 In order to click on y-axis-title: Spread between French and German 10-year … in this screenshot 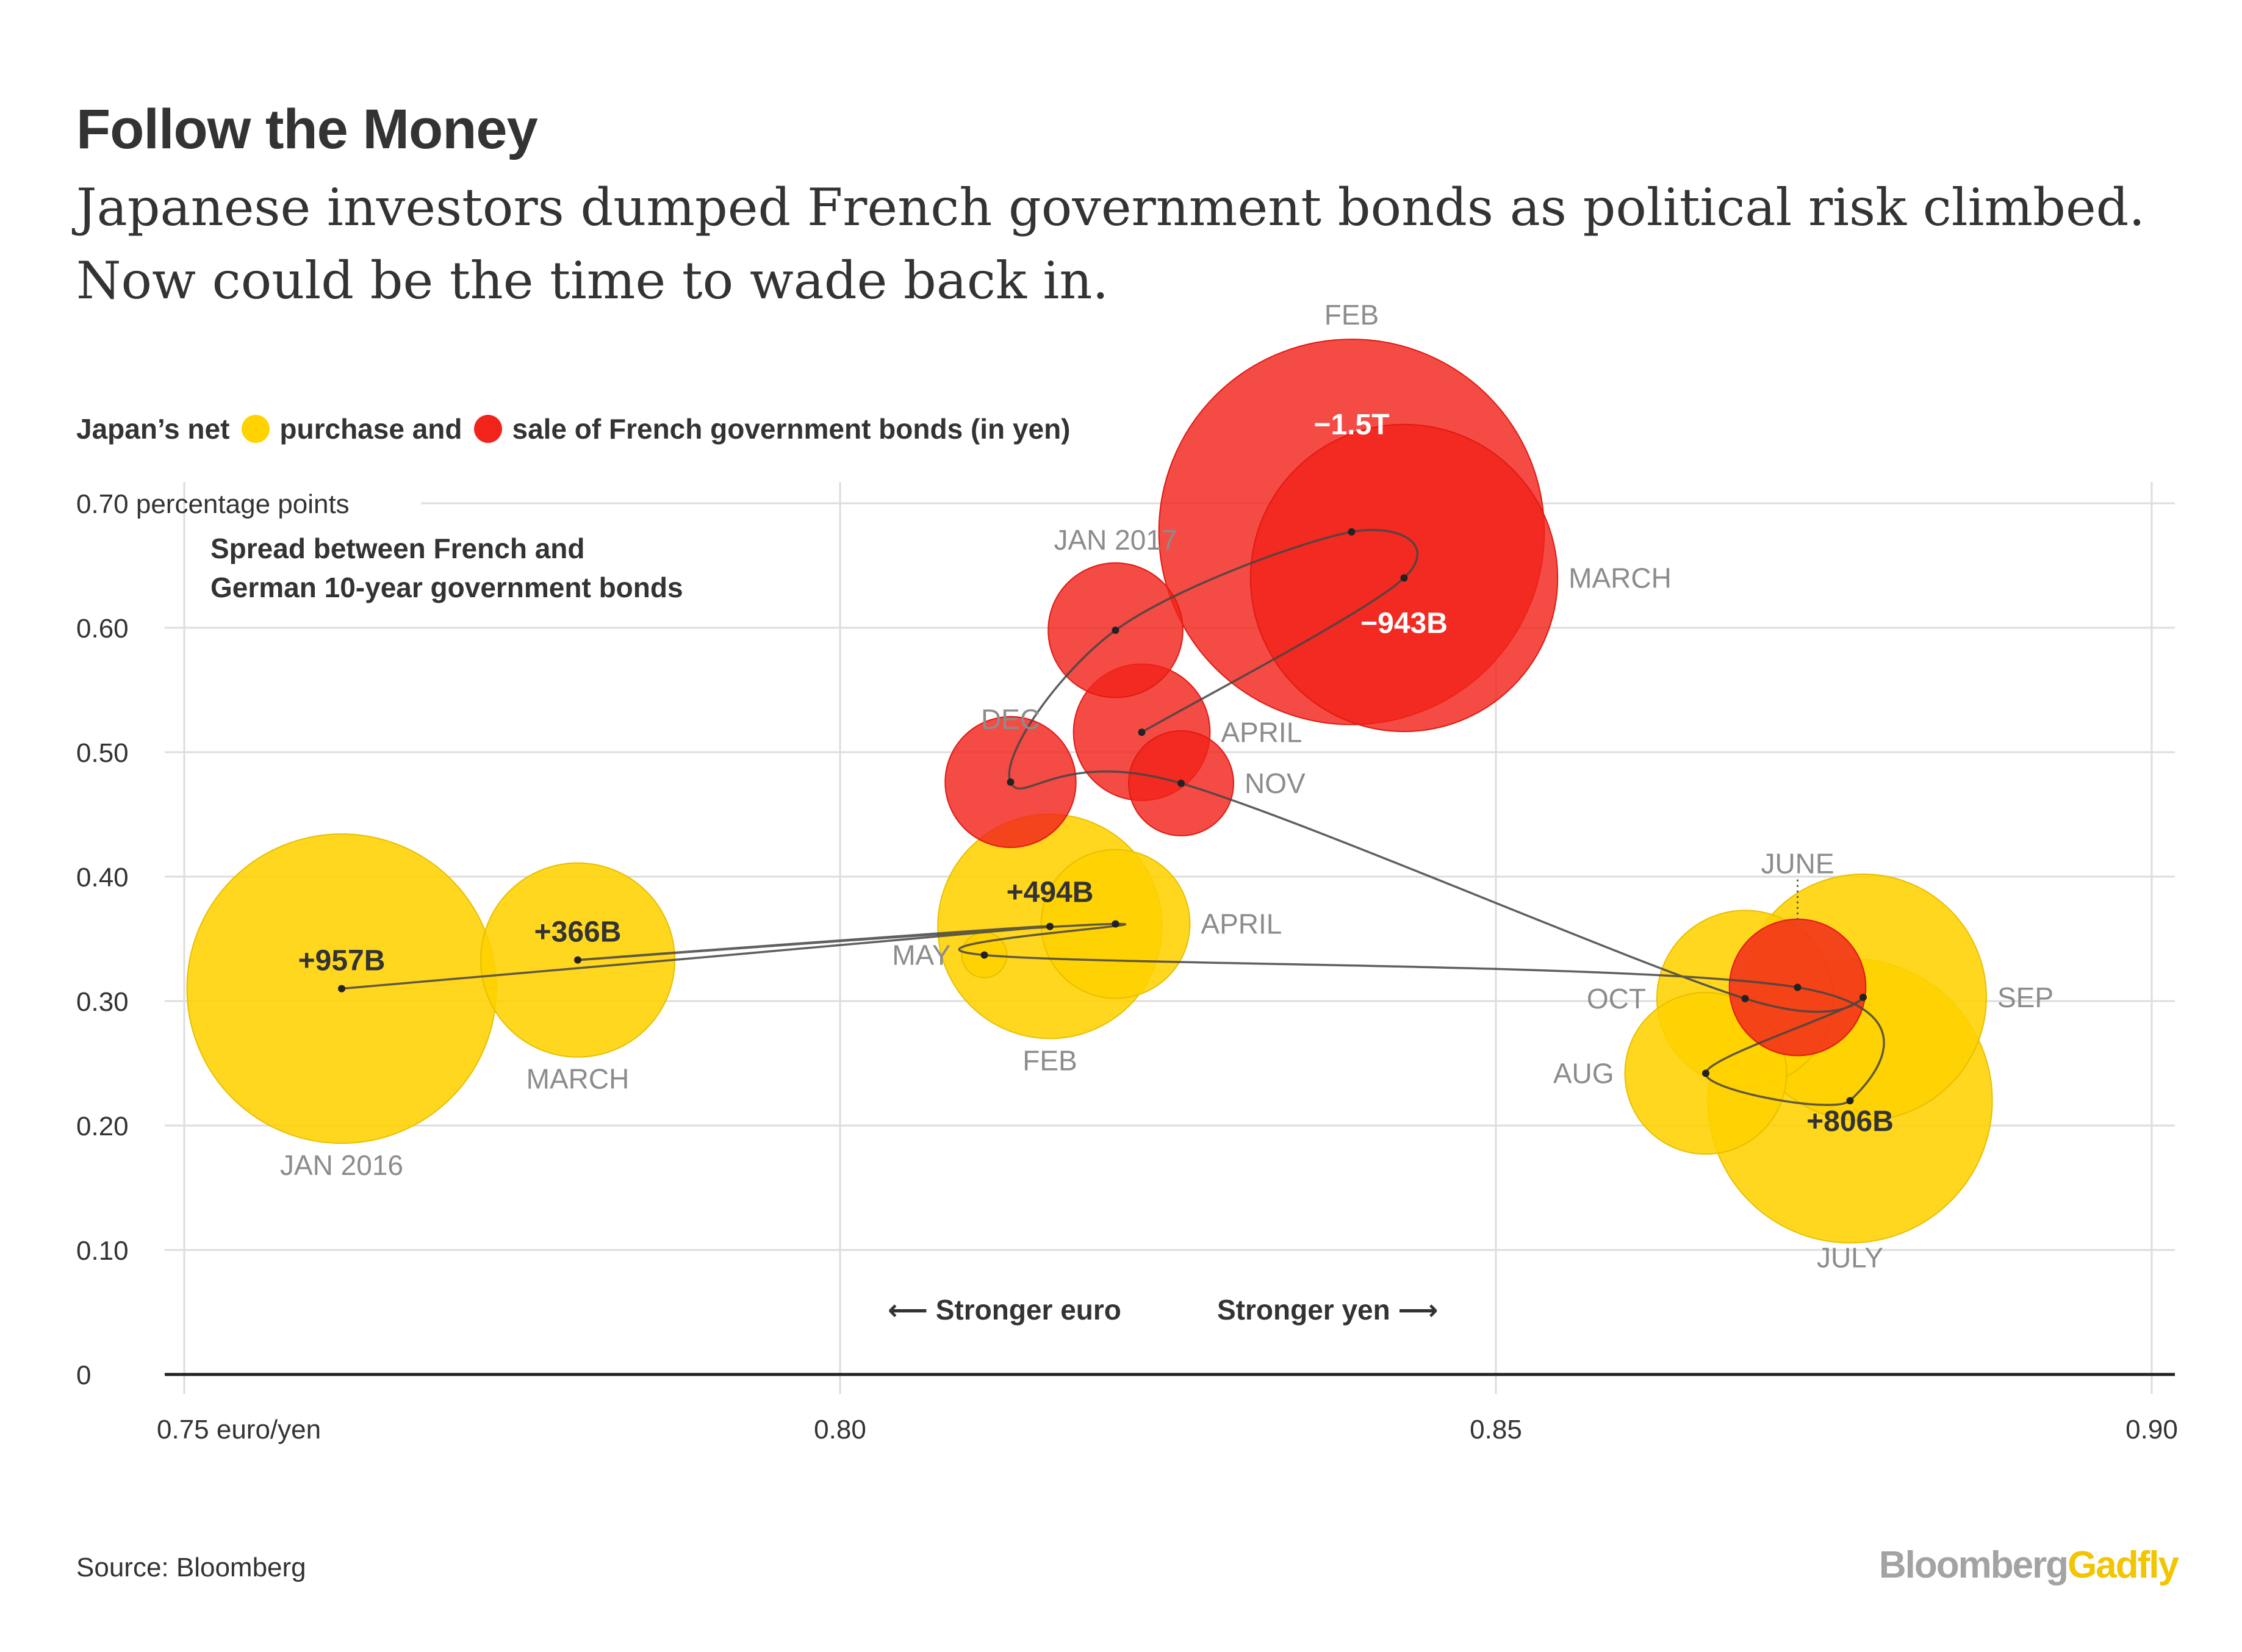, I will do `click(446, 568)`.